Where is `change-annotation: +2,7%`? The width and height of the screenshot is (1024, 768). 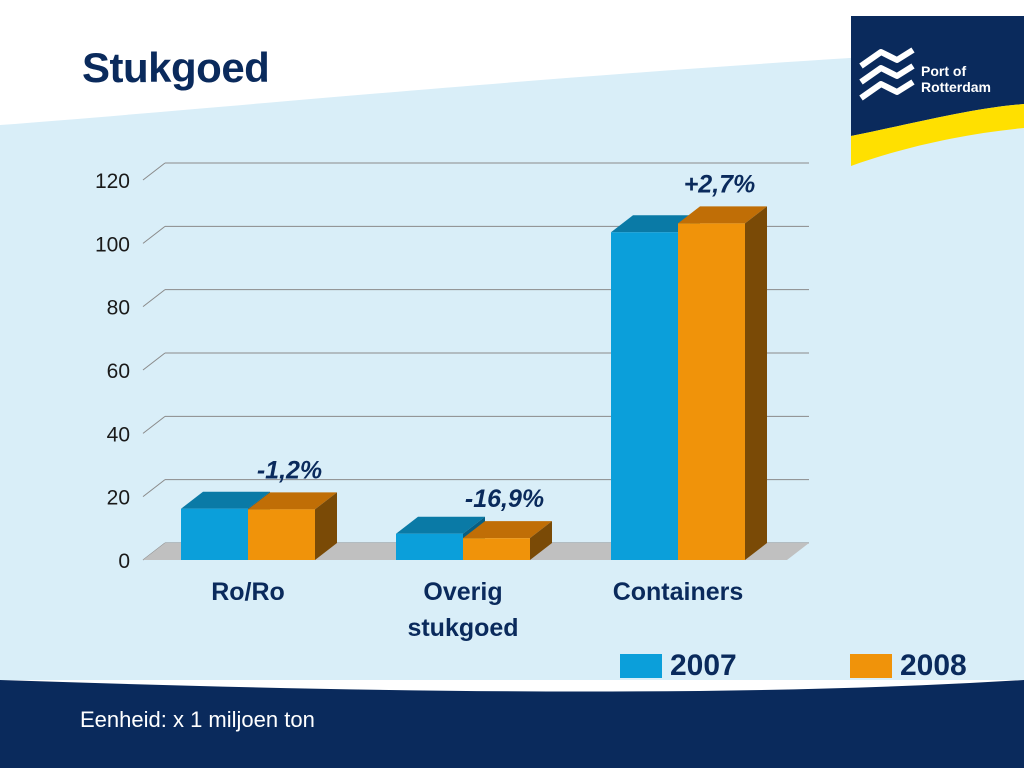
change-annotation: +2,7% is located at coordinates (720, 184).